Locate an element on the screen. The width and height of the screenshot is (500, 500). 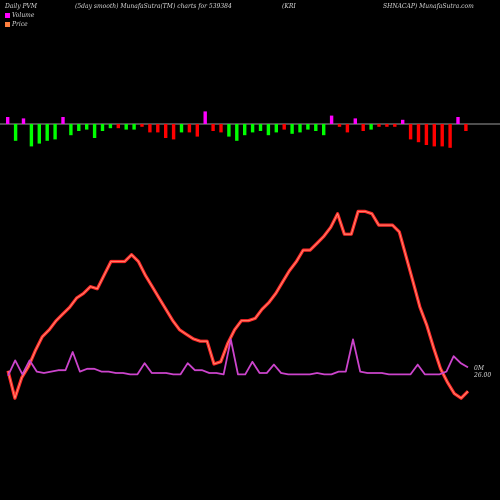
legend-volume-swatch is located at coordinates (7, 15).